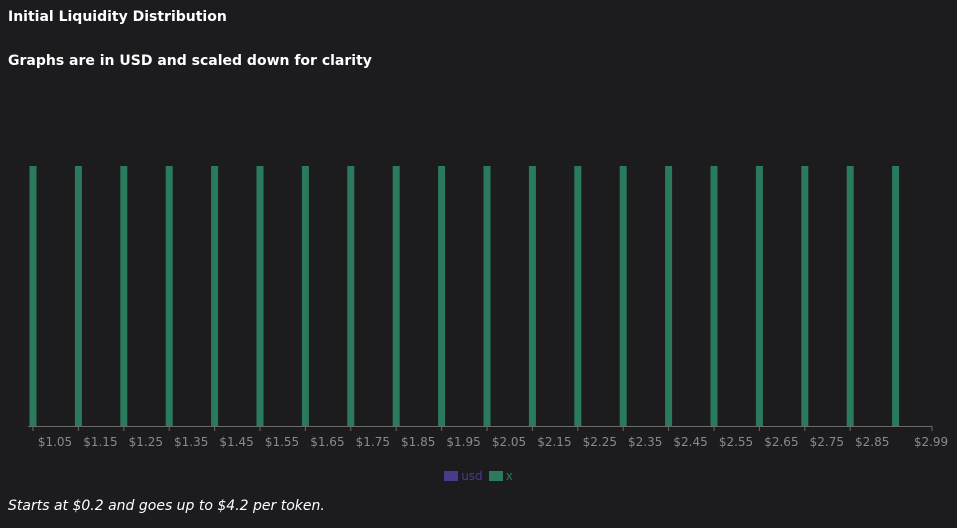  I want to click on chart-legend: usd x, so click(478, 476).